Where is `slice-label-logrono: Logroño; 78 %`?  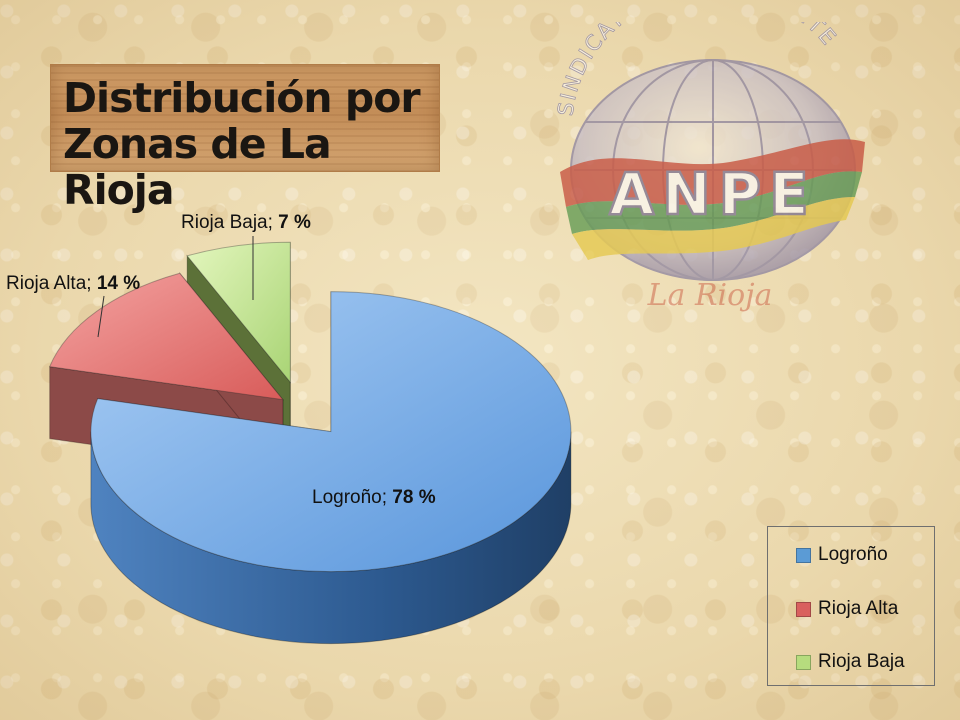
slice-label-logrono: Logroño; 78 % is located at coordinates (374, 498).